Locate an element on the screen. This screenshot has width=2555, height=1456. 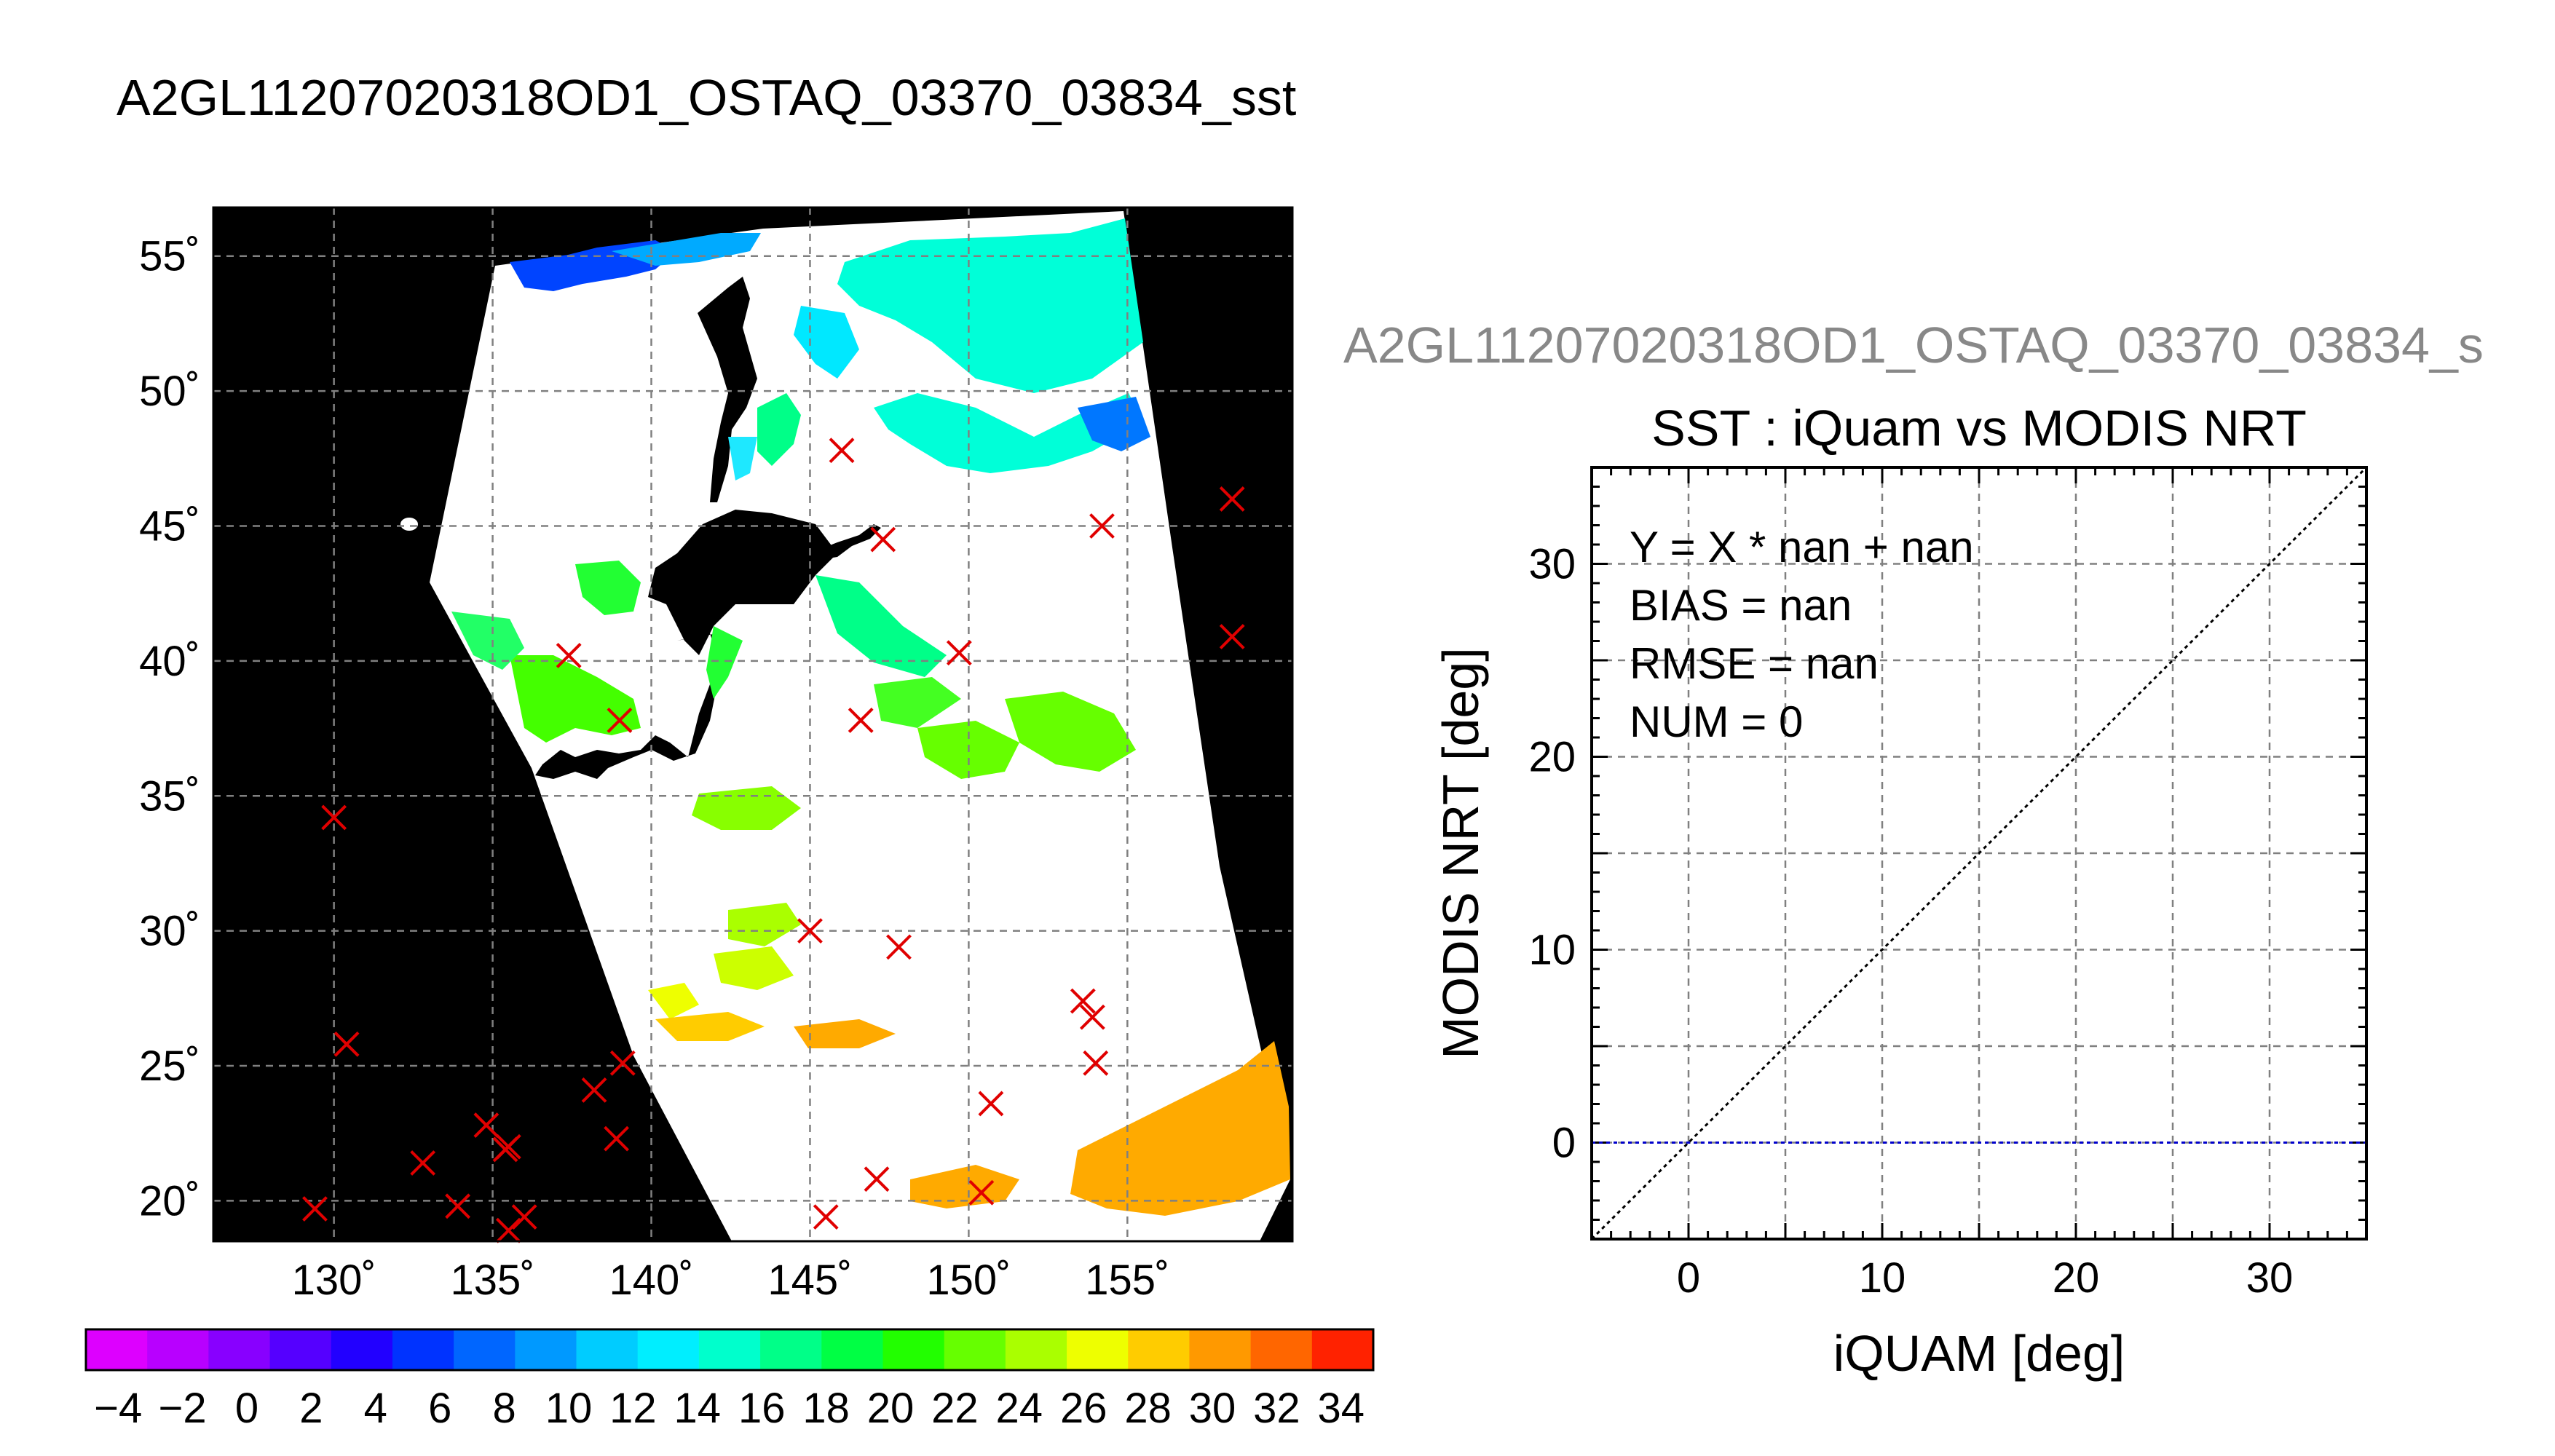
colorbar-tick-label: 22 is located at coordinates (955, 1408).